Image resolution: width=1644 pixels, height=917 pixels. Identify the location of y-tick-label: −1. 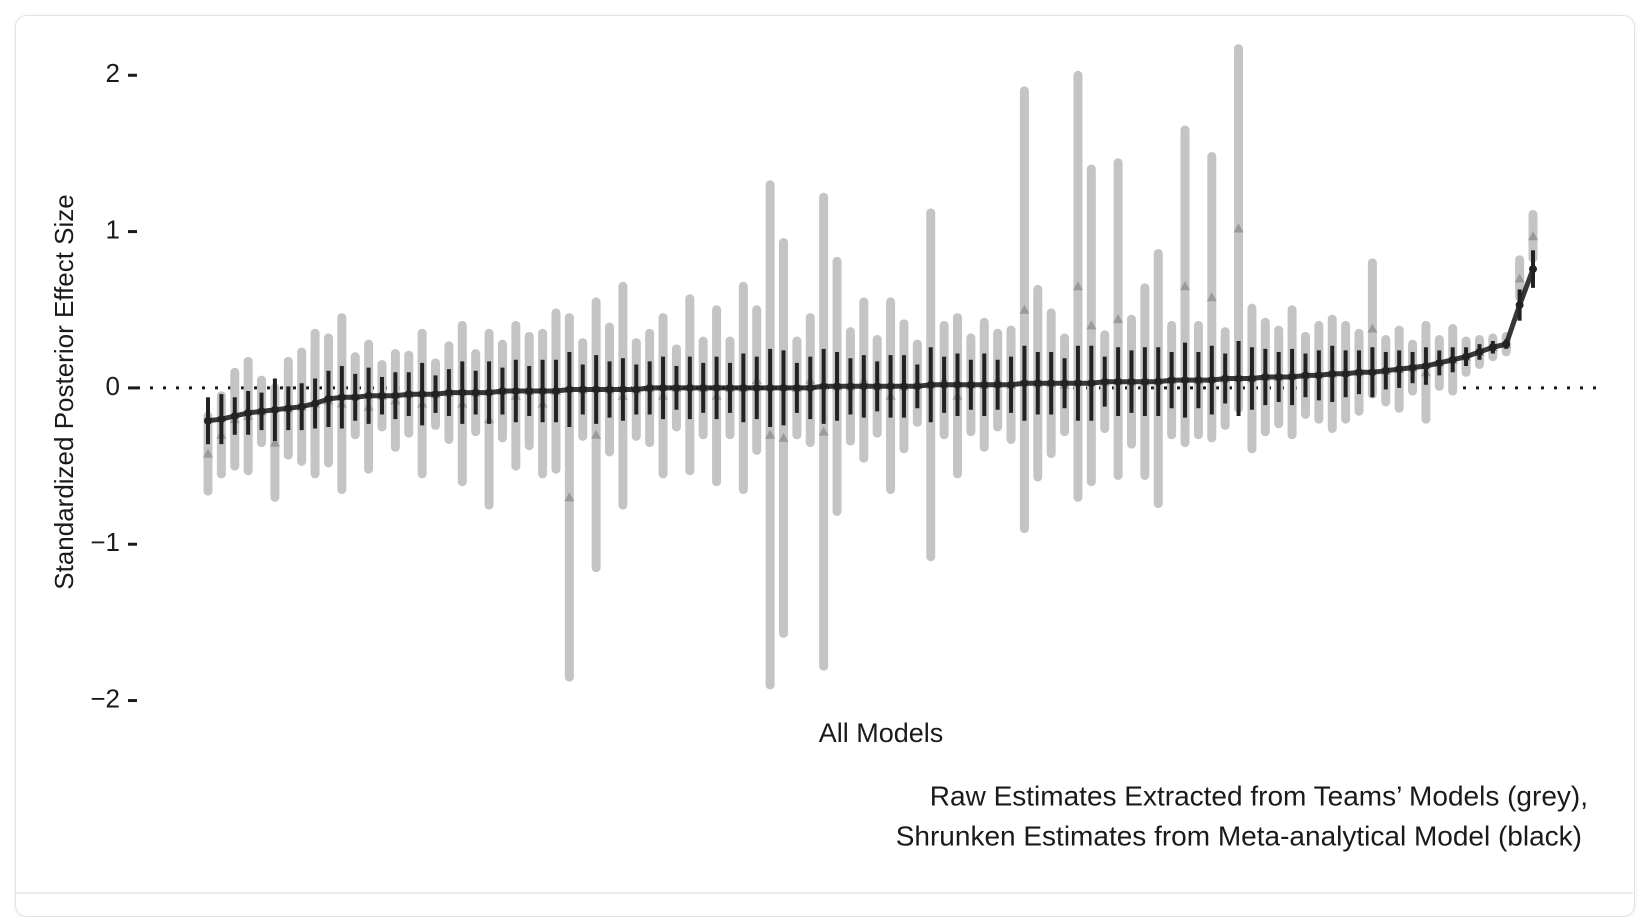
(105, 542).